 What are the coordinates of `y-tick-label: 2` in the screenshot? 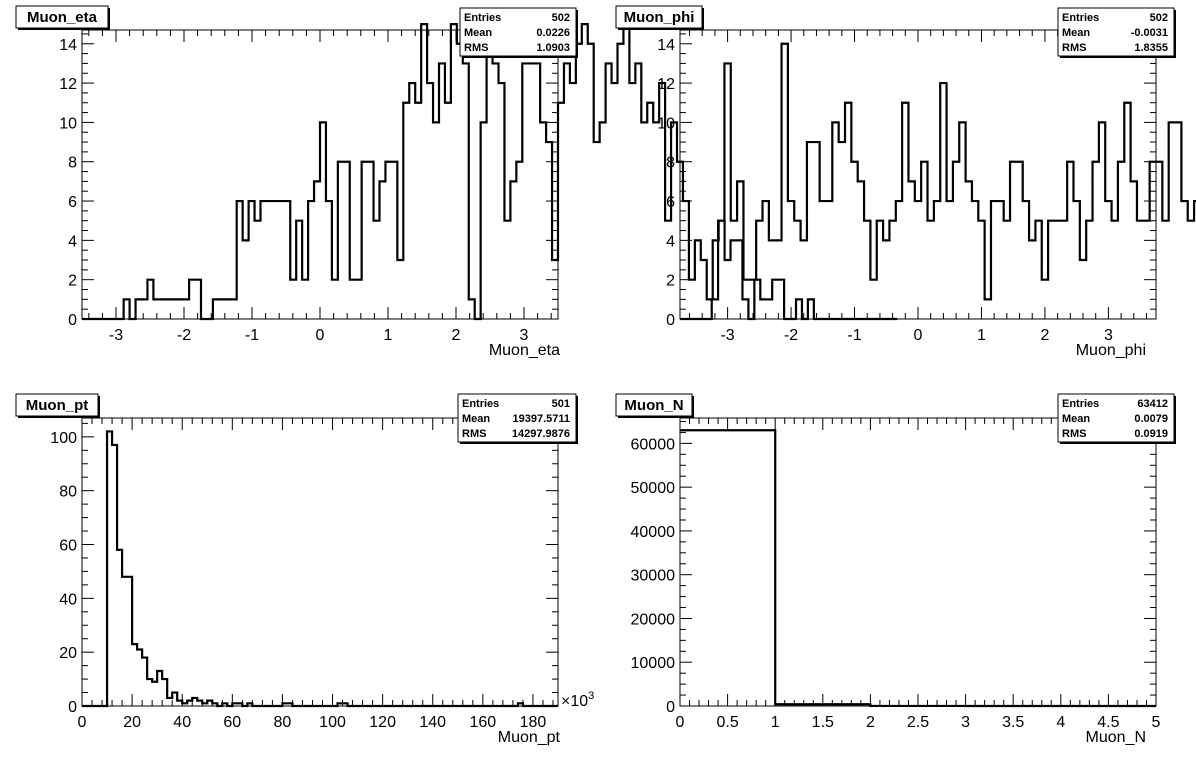 It's located at (72, 281).